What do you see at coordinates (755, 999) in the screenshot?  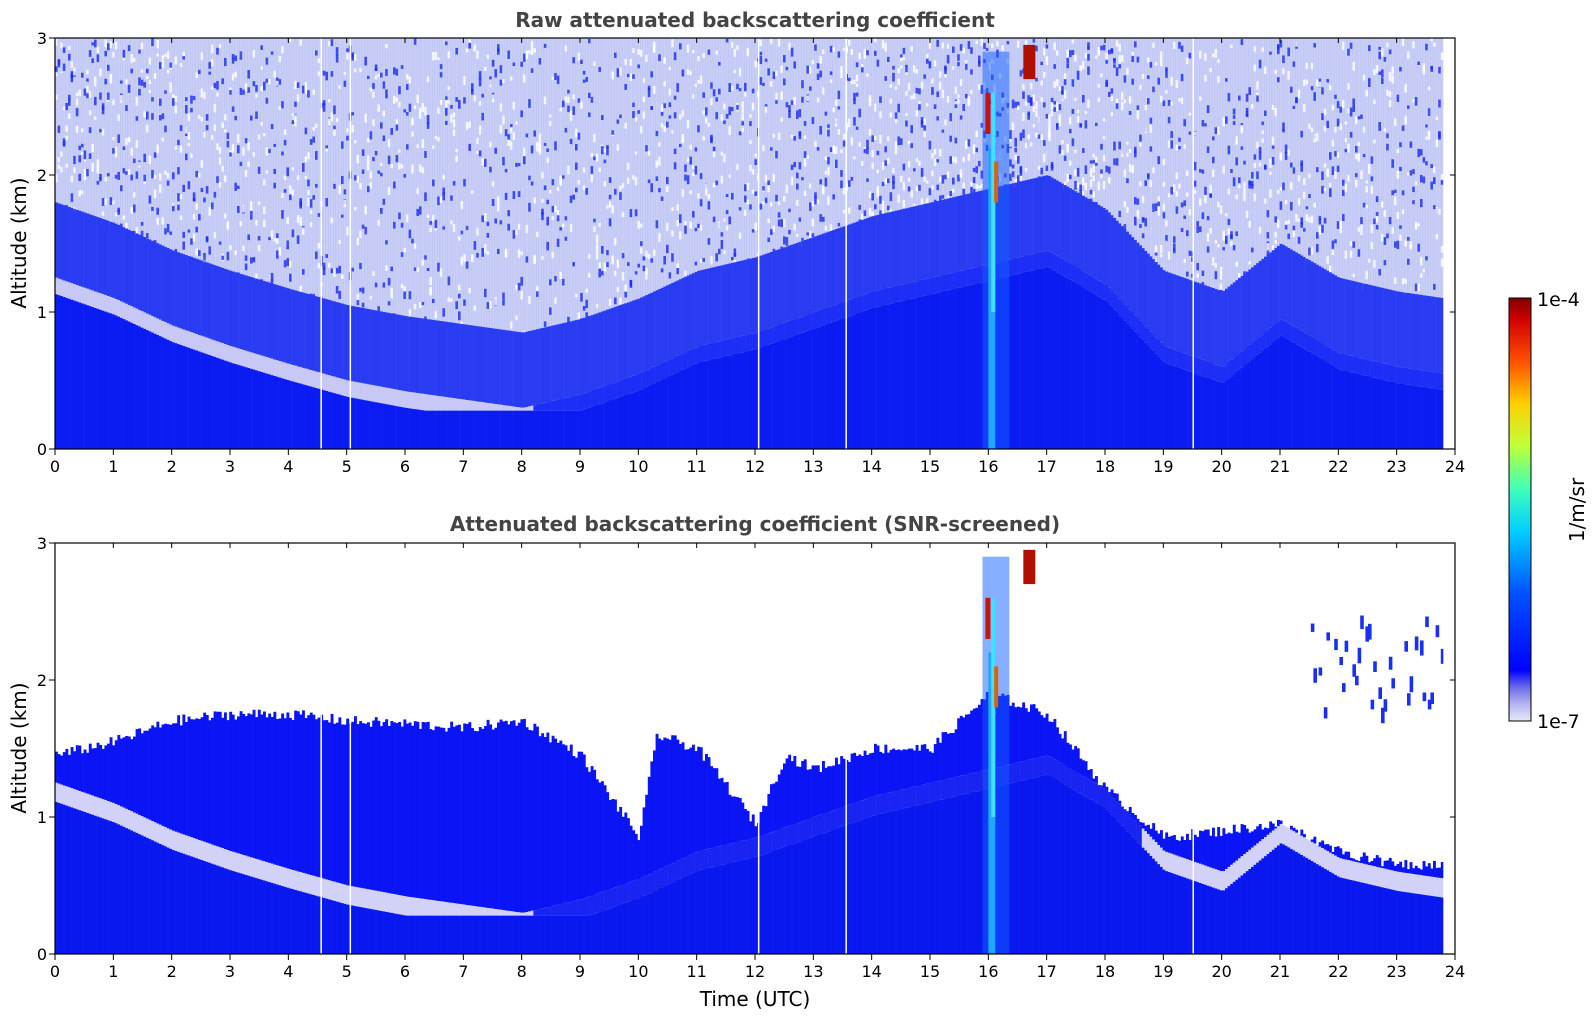 I see `x-axis-label: Time (UTC)` at bounding box center [755, 999].